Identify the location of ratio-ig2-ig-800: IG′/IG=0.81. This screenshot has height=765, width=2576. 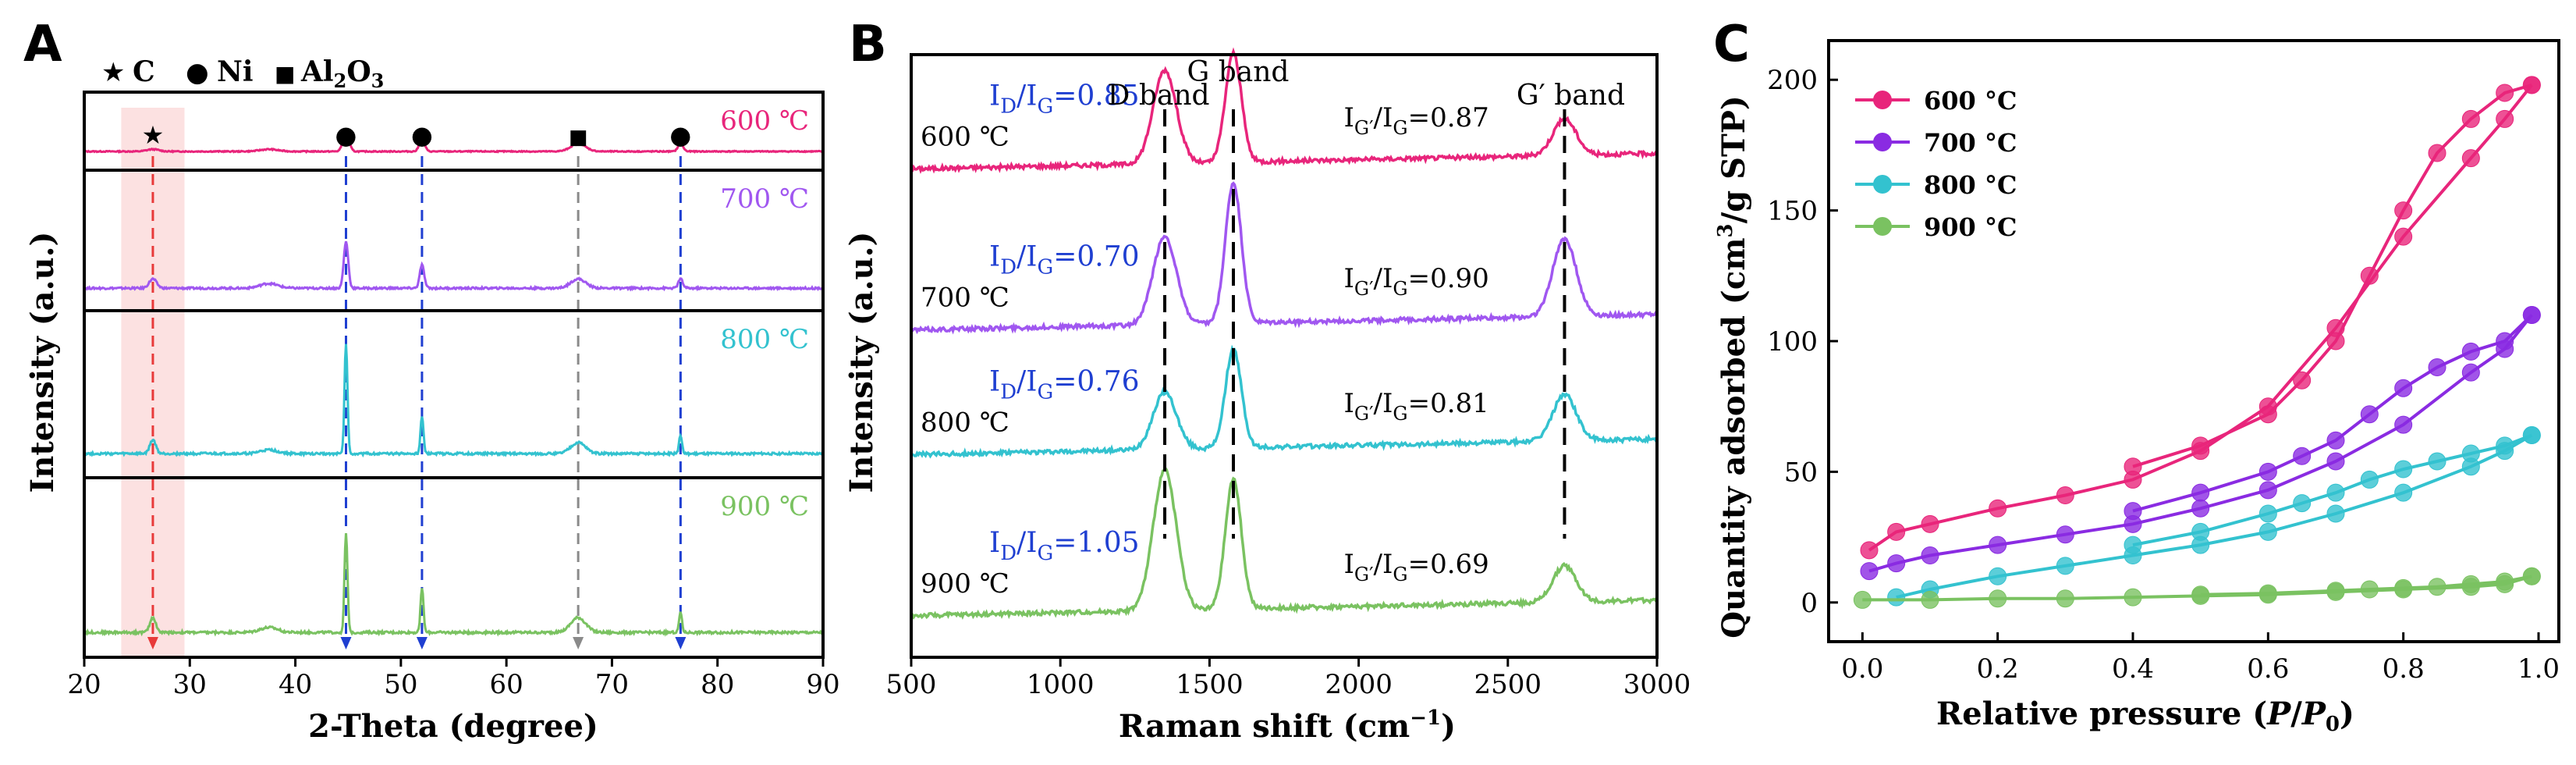
(1415, 406).